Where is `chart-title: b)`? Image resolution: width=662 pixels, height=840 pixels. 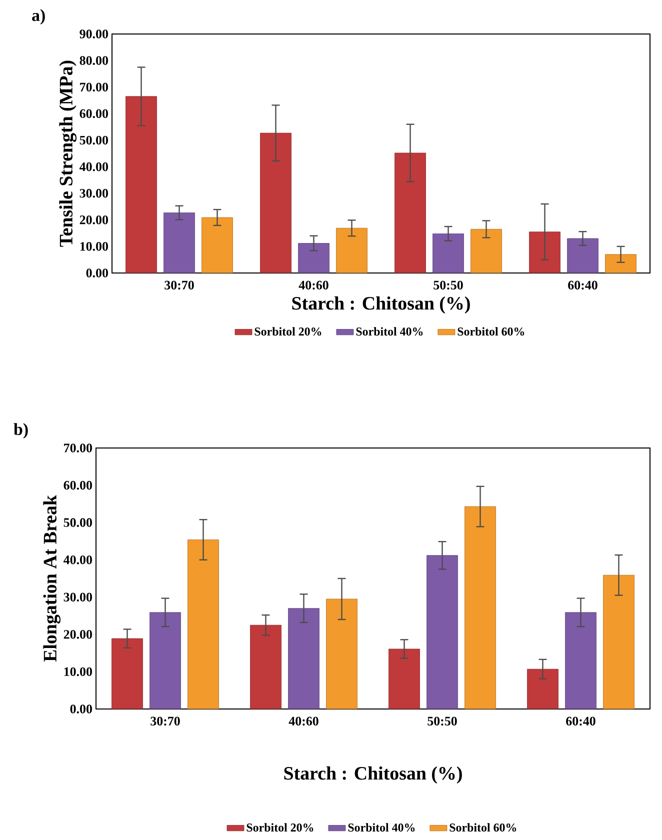
chart-title: b) is located at coordinates (21, 431).